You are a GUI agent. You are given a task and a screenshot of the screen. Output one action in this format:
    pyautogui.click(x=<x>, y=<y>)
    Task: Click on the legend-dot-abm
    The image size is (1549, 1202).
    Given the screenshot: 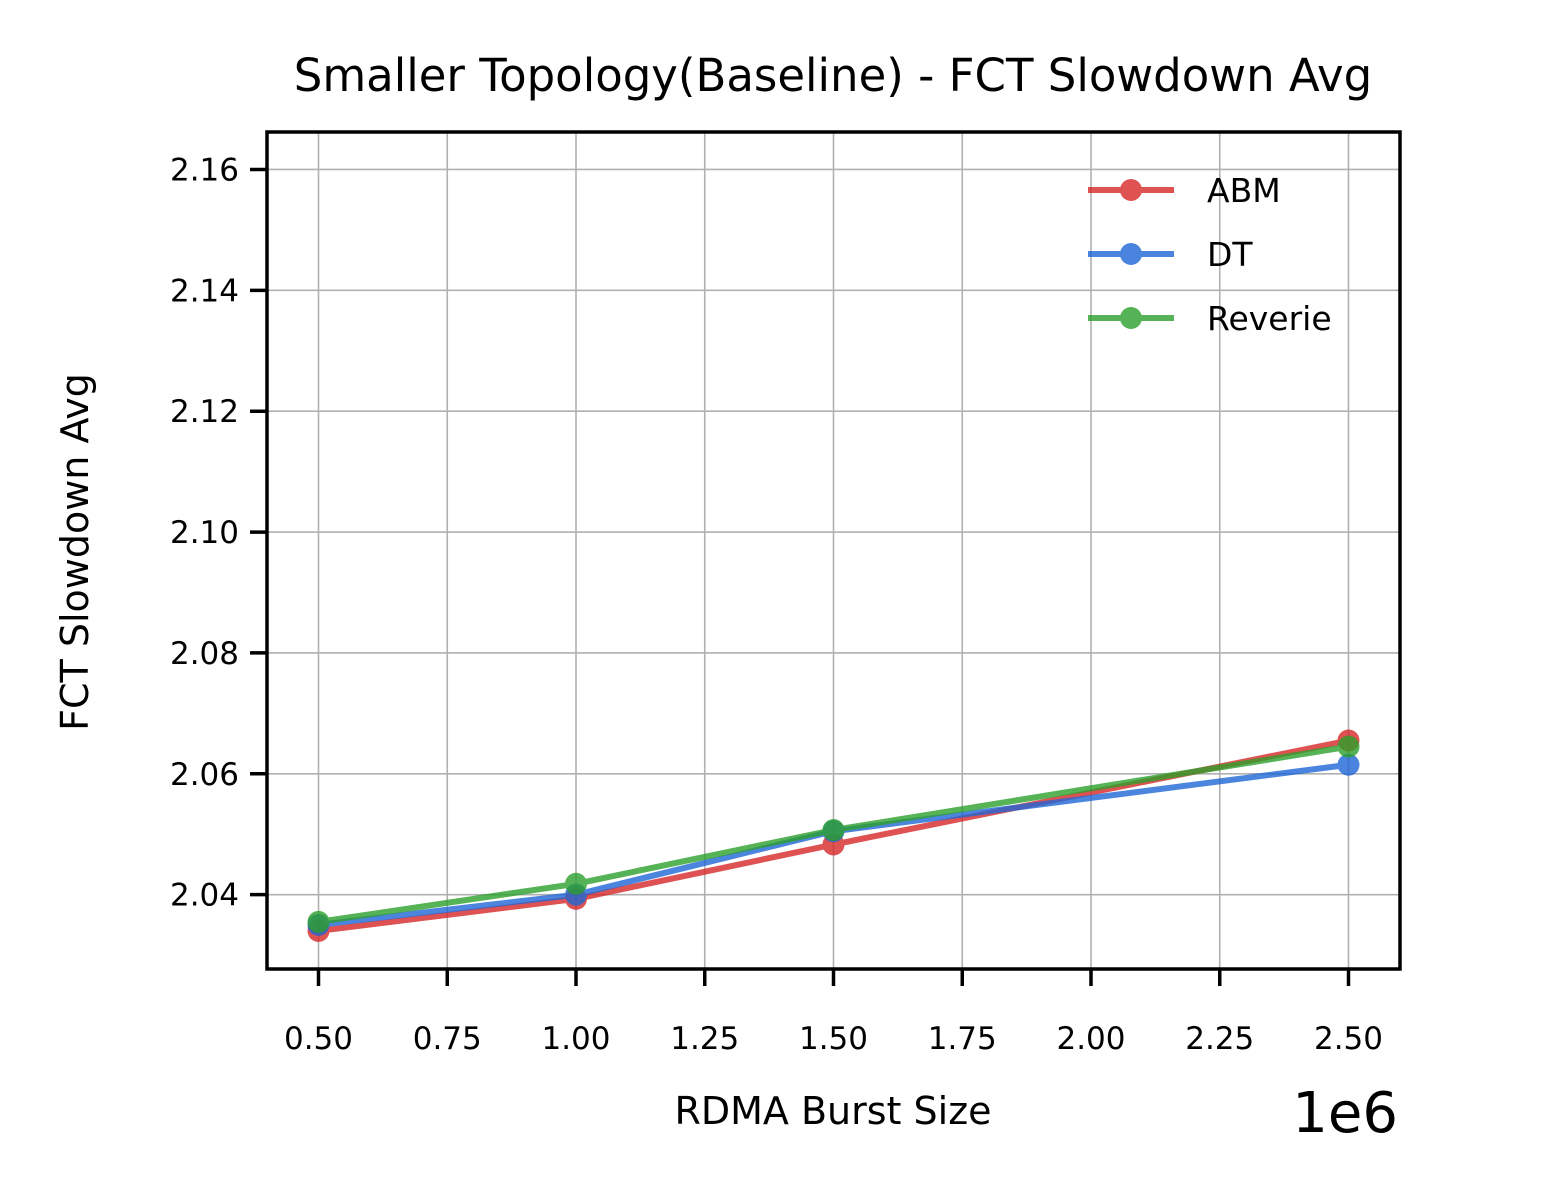 What is the action you would take?
    pyautogui.click(x=1131, y=190)
    